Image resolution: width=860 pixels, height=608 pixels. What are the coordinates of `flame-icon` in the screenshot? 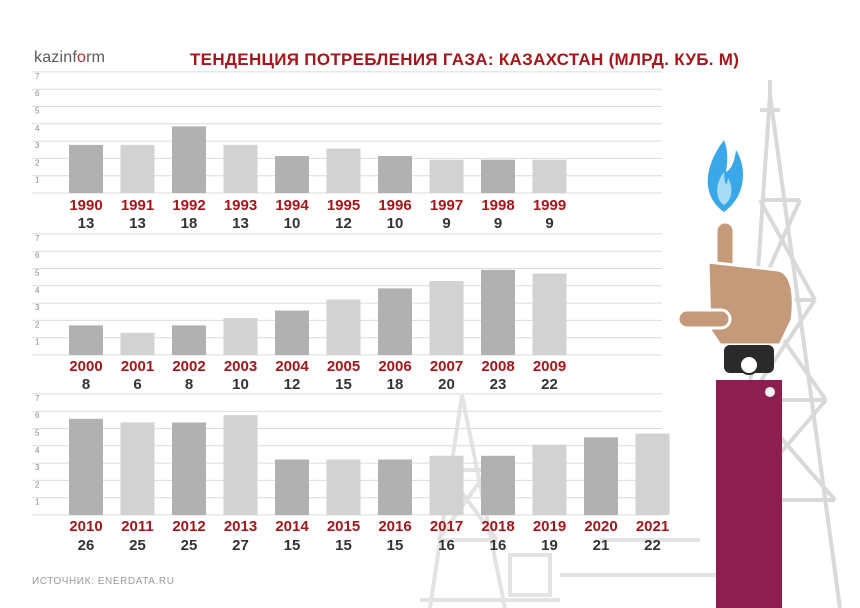 It's located at (725, 176).